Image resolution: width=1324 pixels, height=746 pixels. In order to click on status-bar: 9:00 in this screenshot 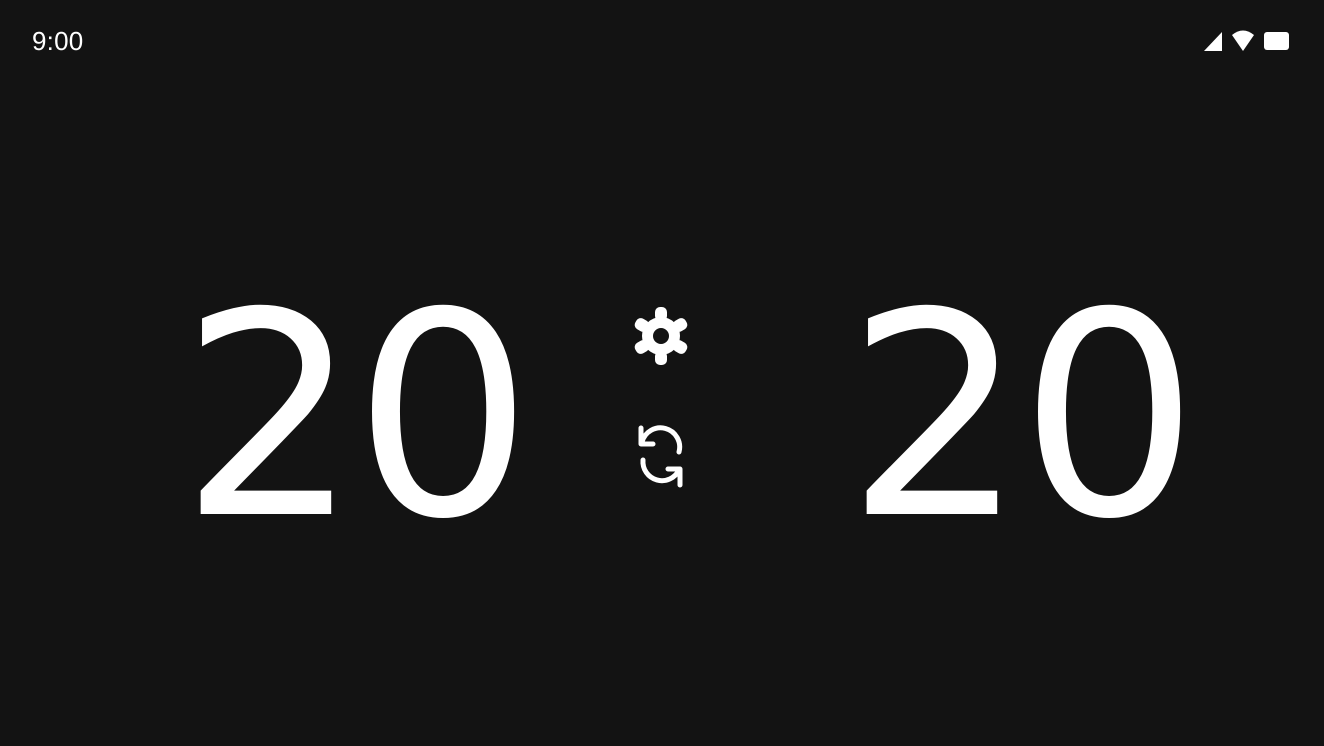, I will do `click(662, 40)`.